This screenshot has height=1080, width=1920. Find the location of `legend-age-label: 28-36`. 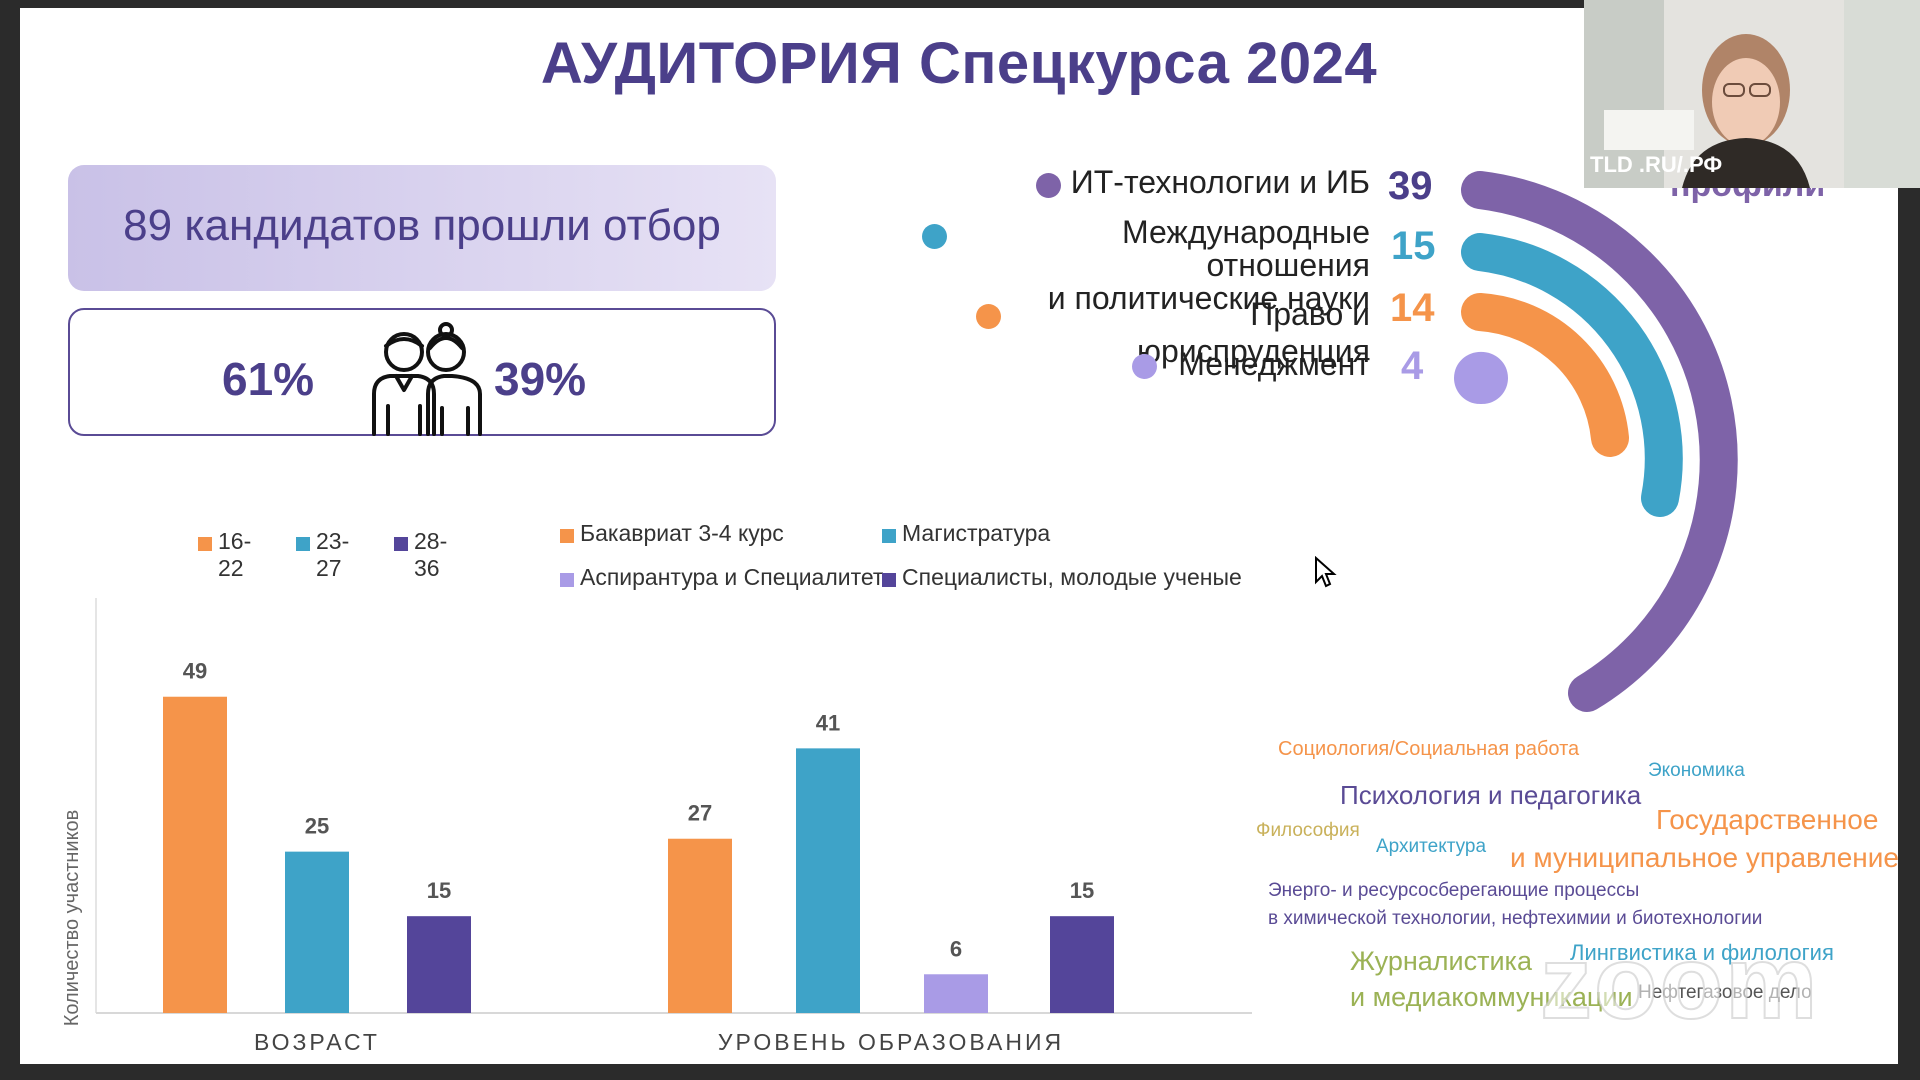

legend-age-label: 28-36 is located at coordinates (431, 554).